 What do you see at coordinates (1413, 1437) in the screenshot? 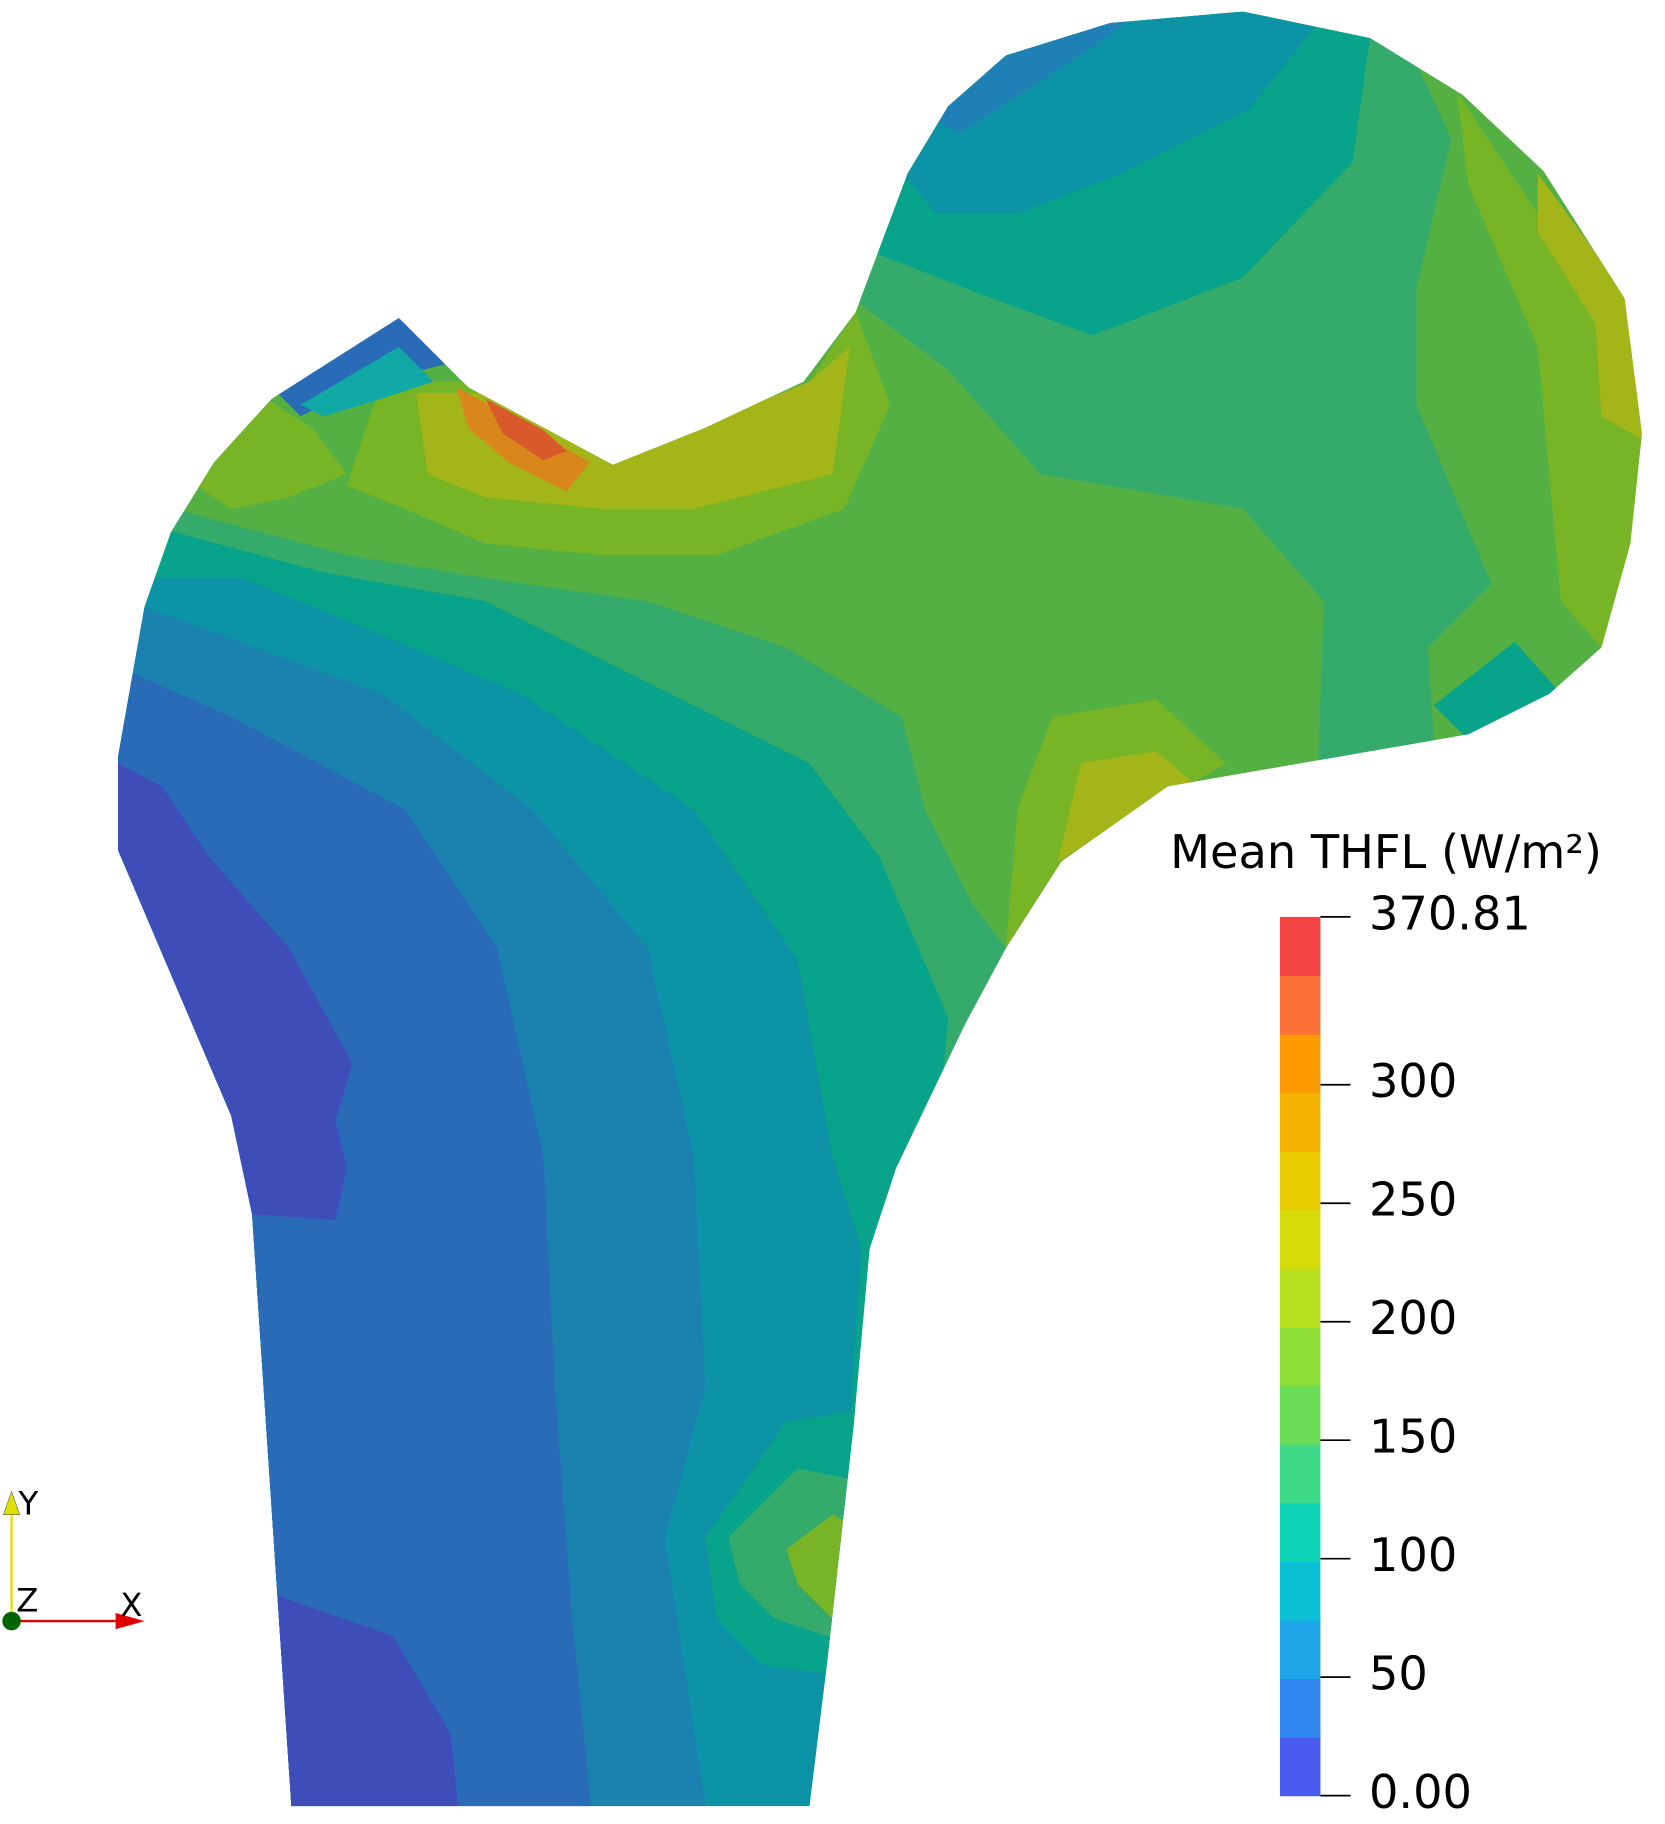
I see `colorbar-tick-label: 150` at bounding box center [1413, 1437].